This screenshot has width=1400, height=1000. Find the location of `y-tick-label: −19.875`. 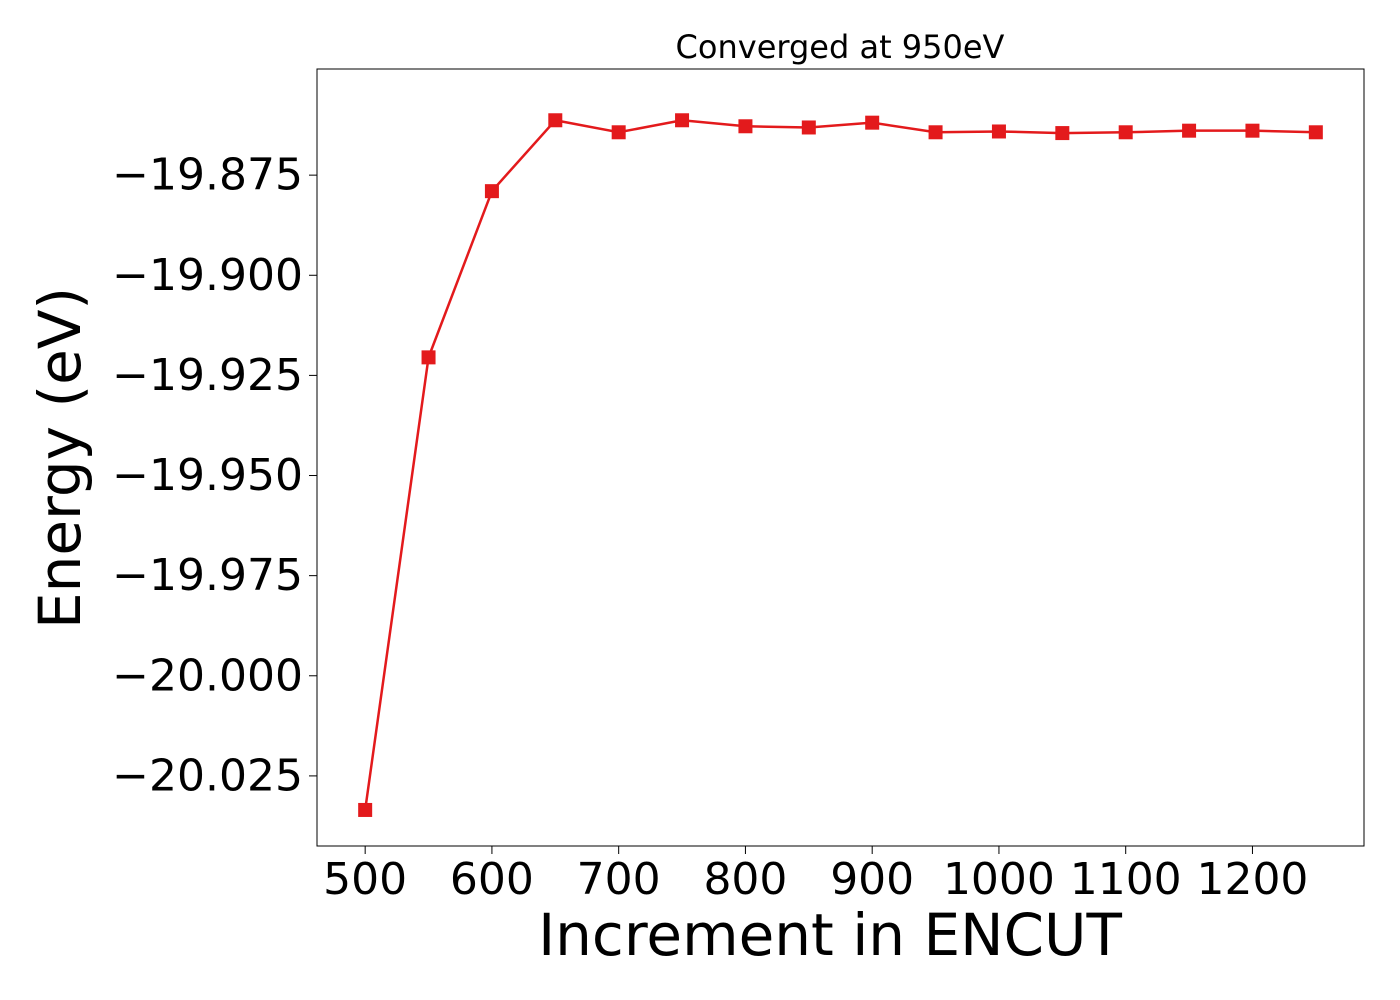

y-tick-label: −19.875 is located at coordinates (207, 175).